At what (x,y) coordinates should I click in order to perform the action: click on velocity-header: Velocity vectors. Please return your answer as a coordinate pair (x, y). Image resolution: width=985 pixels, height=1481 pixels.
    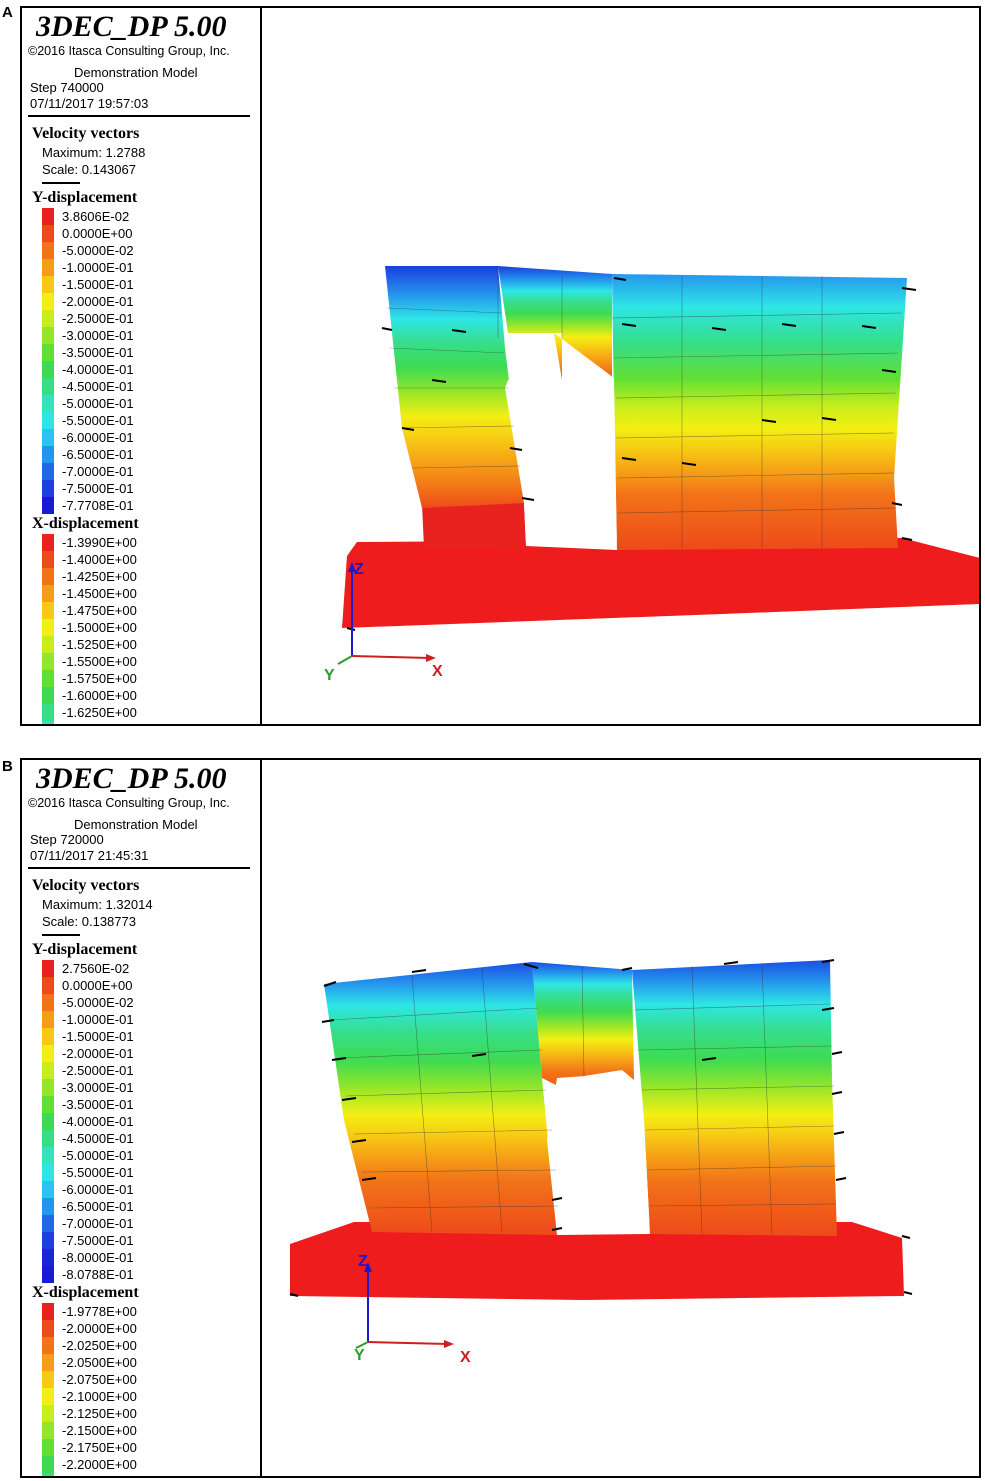
    Looking at the image, I should click on (86, 133).